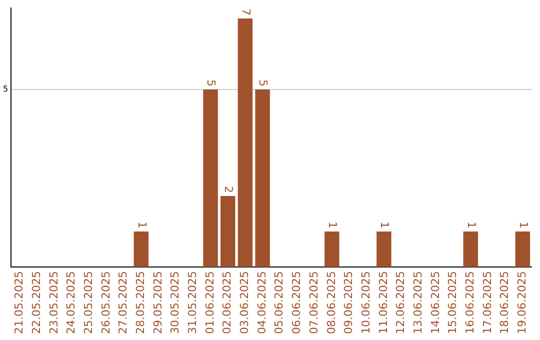  Describe the element at coordinates (313, 302) in the screenshot. I see `x-tick-label: 07.06.2025` at that location.